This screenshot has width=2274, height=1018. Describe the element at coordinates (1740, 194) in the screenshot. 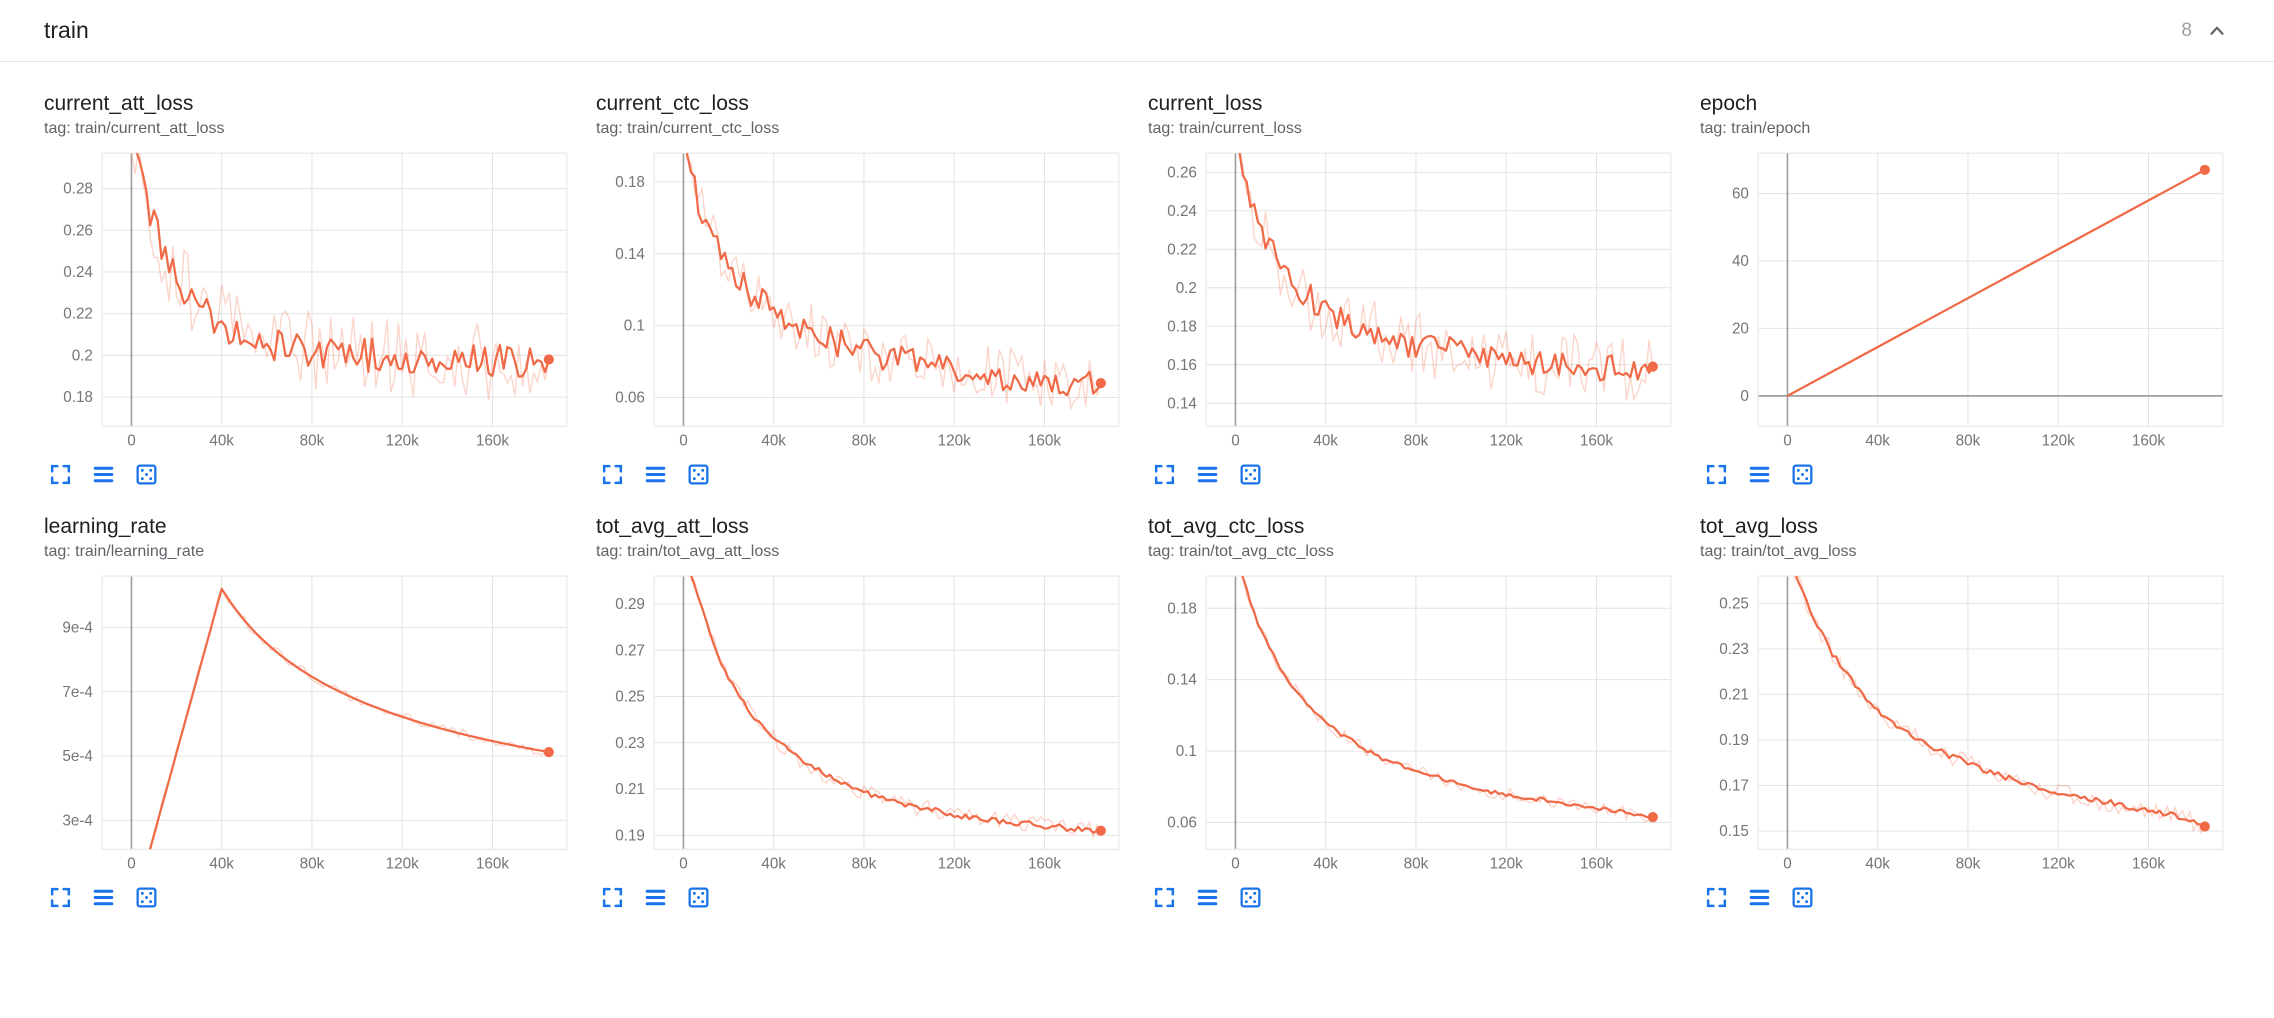

I see `svg-text: 60` at that location.